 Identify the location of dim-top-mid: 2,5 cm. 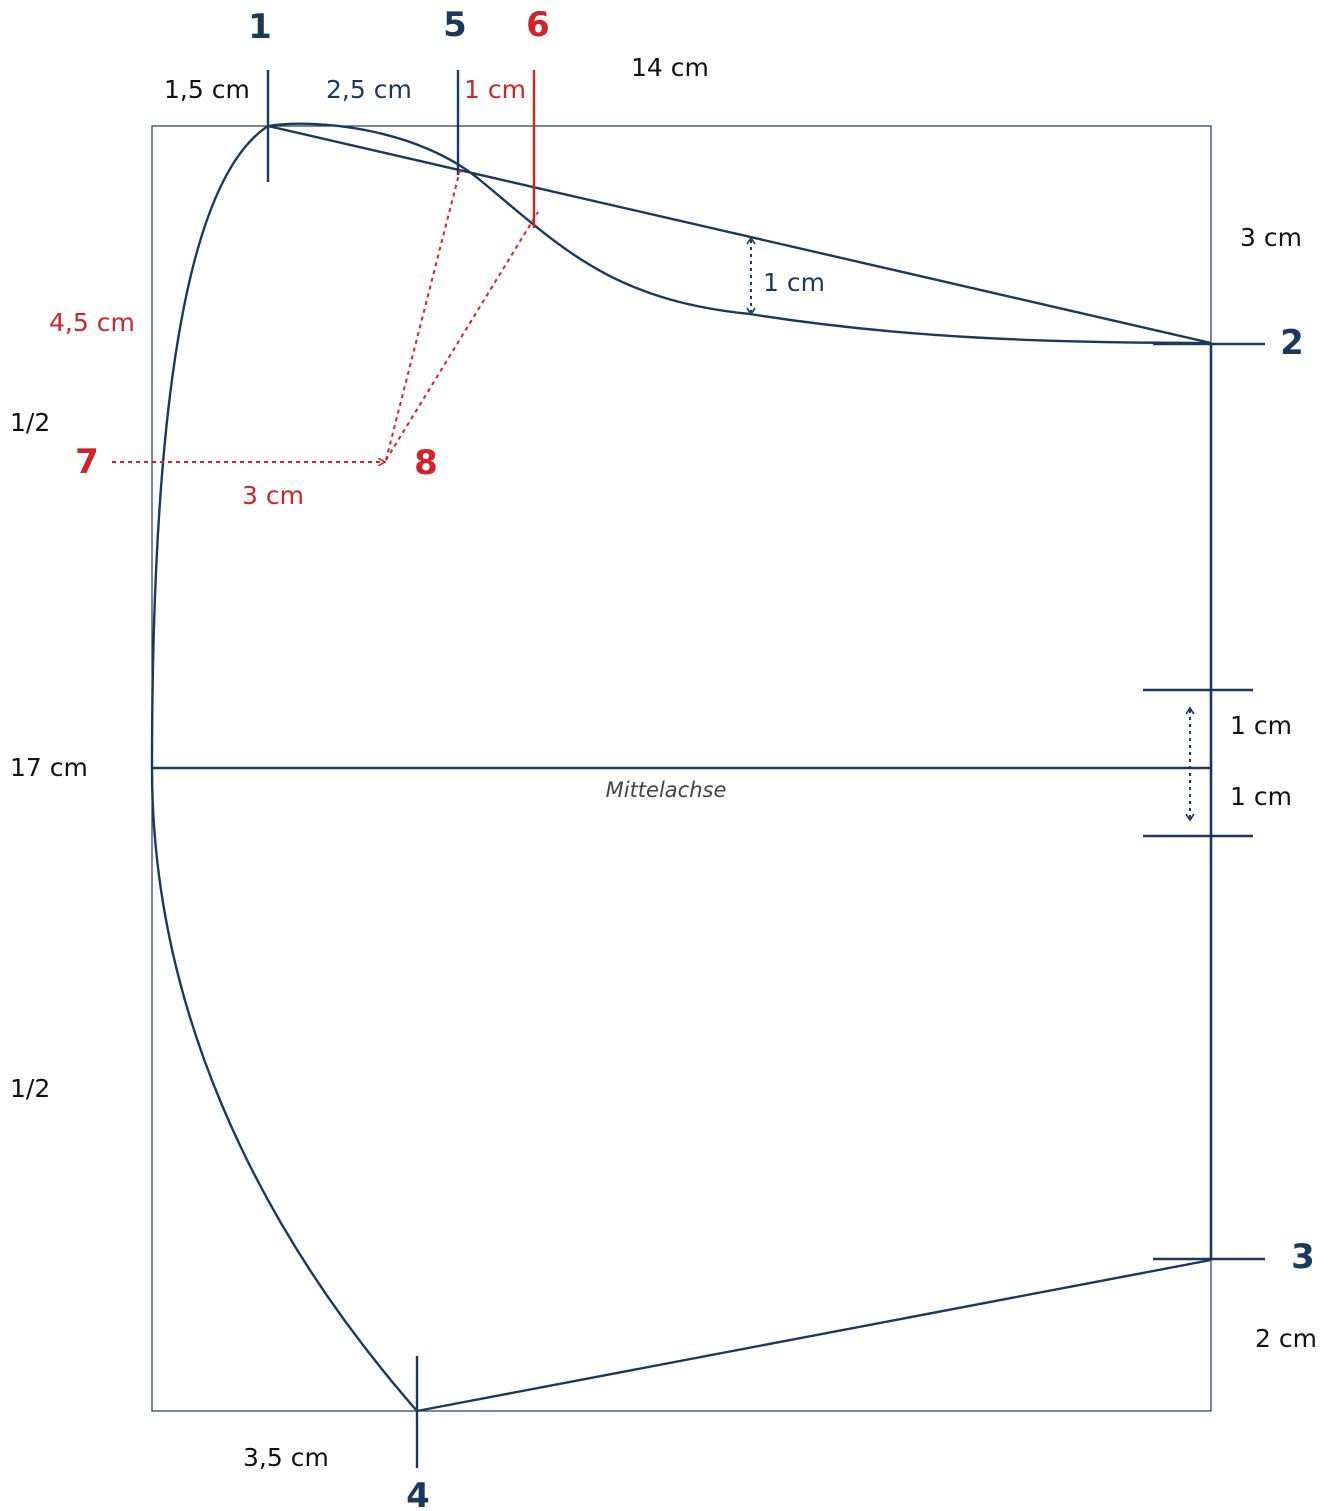
(369, 89).